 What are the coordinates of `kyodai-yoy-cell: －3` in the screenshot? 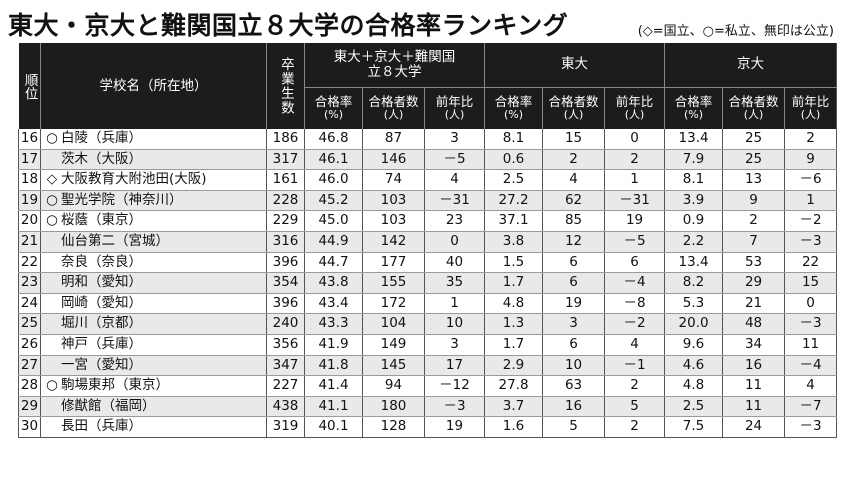 It's located at (811, 427).